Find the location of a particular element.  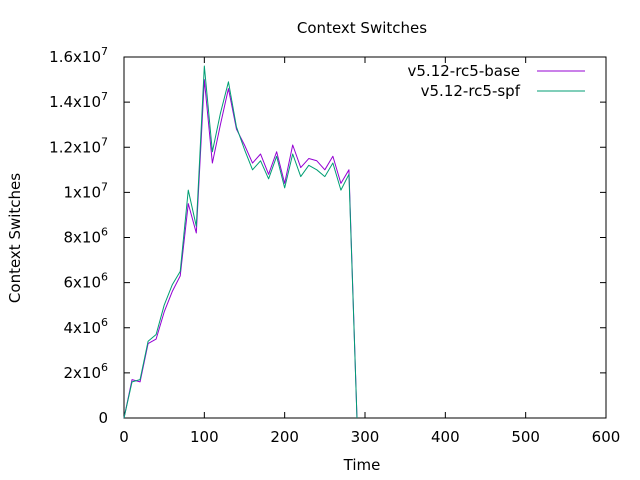

y-tick-label: 1.6x10⁷ is located at coordinates (78, 55).